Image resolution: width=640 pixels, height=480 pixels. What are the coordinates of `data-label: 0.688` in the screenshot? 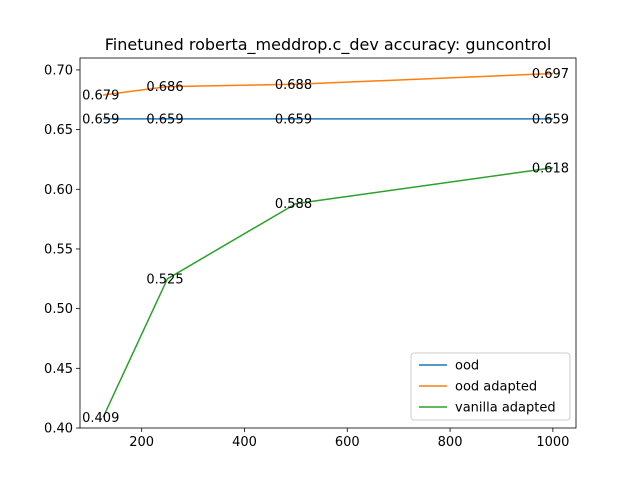 It's located at (293, 85).